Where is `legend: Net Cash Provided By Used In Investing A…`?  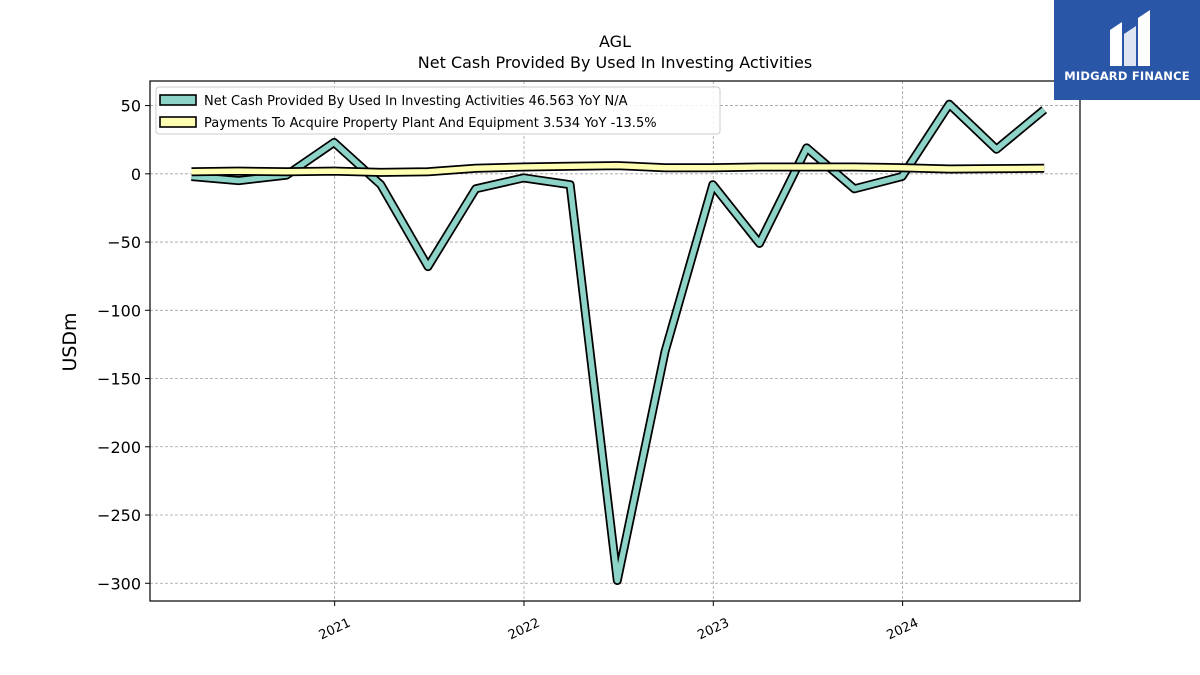
legend: Net Cash Provided By Used In Investing A… is located at coordinates (438, 110).